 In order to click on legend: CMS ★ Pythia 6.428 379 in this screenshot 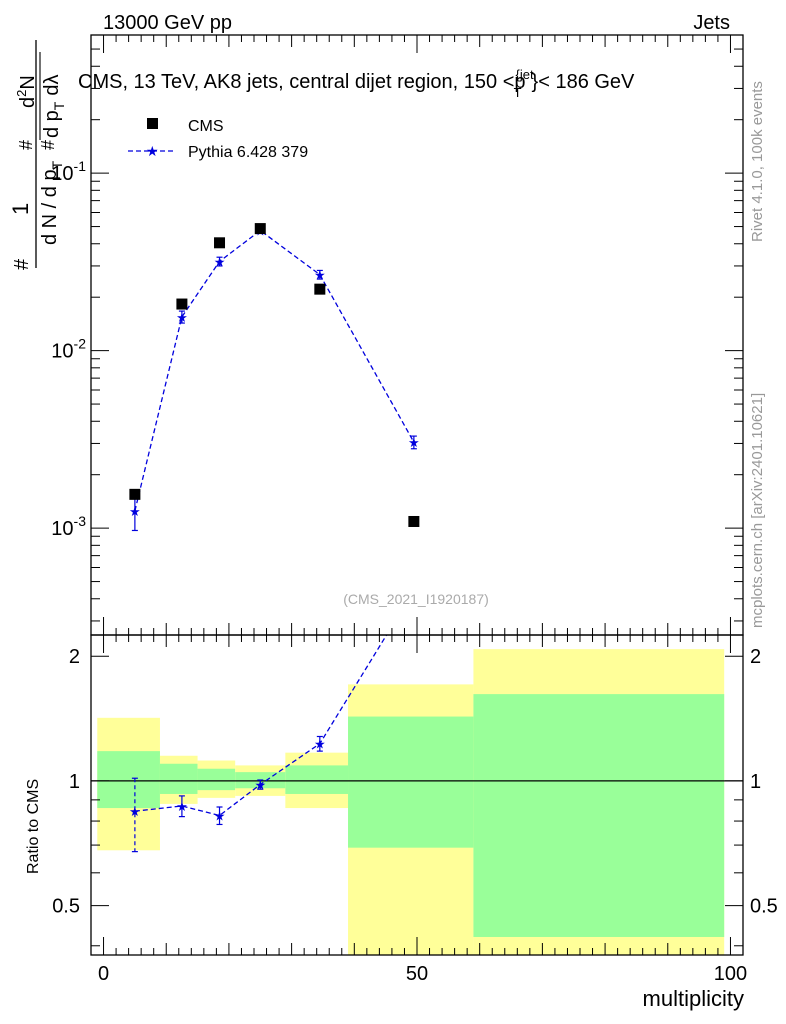, I will do `click(218, 139)`.